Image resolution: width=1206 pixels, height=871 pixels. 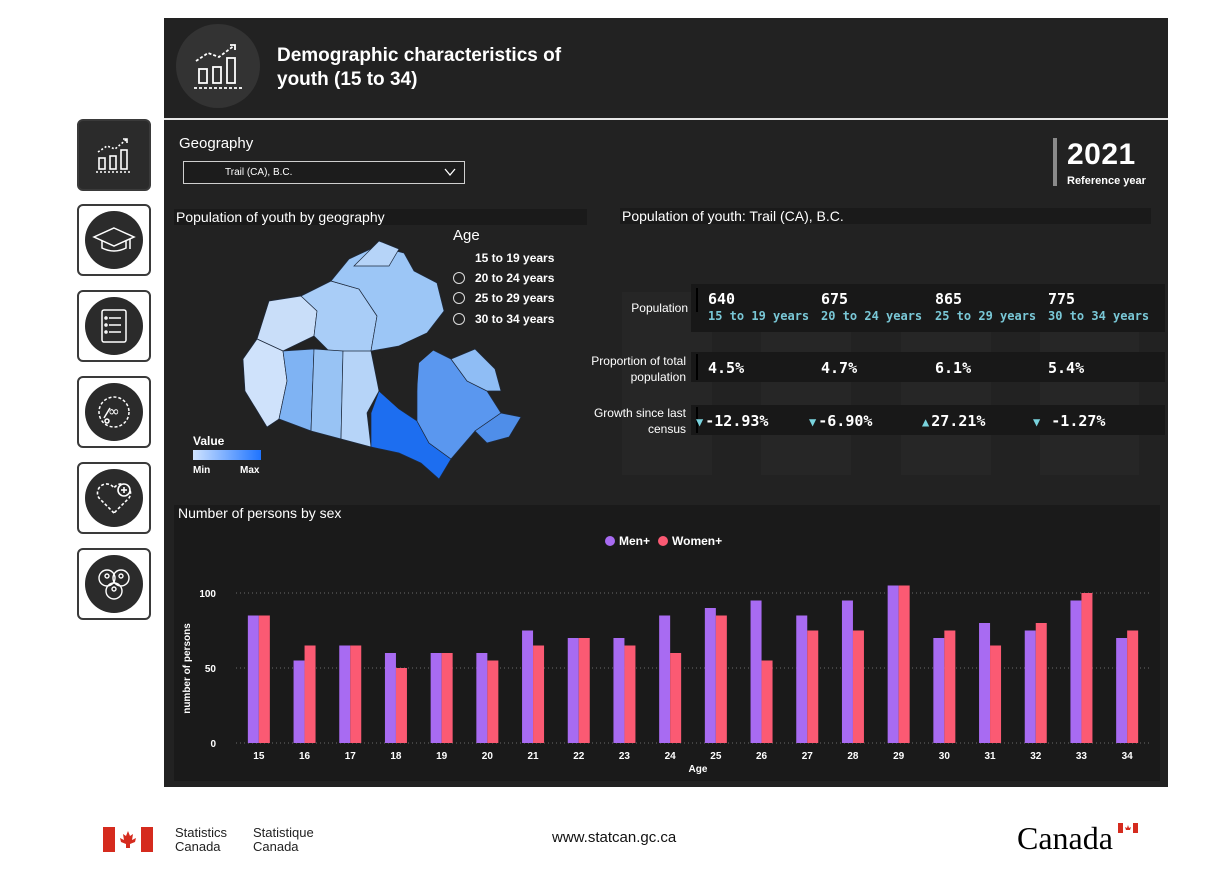 What do you see at coordinates (250, 470) in the screenshot?
I see `value-legend-max: Max` at bounding box center [250, 470].